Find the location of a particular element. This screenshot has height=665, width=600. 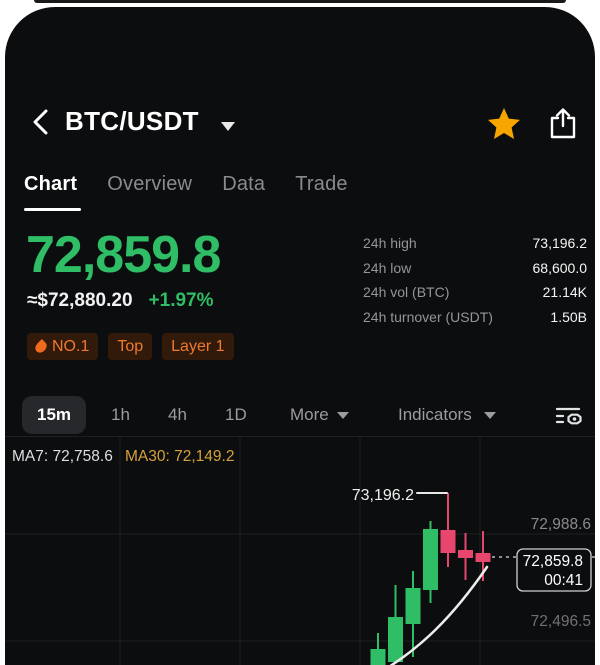

stat-row-high: 24h high 73,196.2 is located at coordinates (475, 243).